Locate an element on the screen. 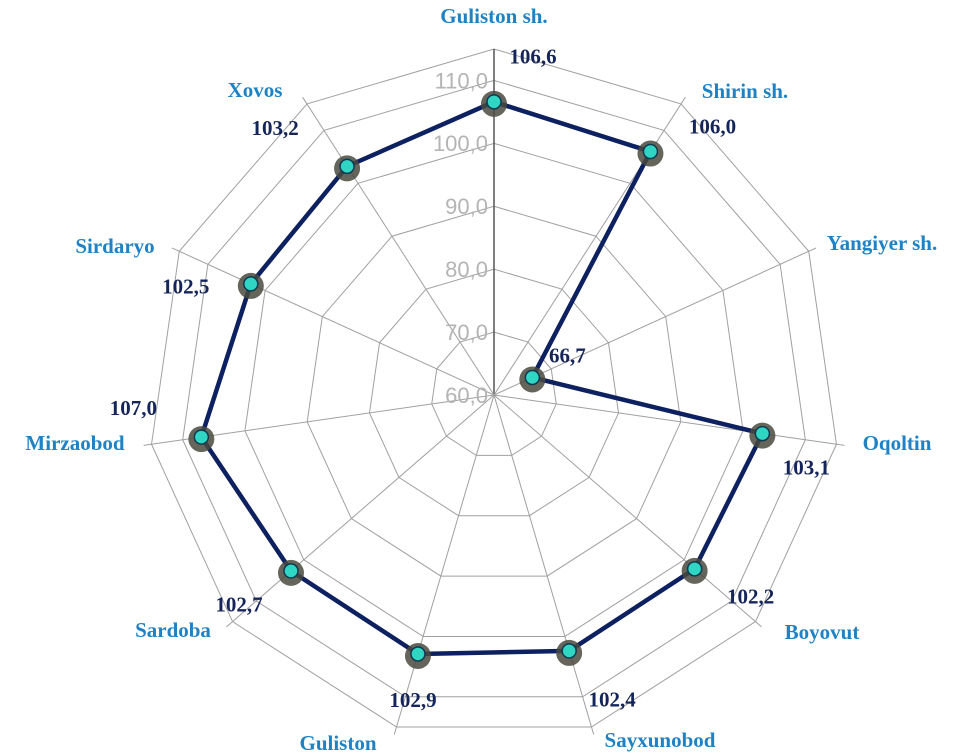 This screenshot has height=755, width=968. value-label: 102,2 is located at coordinates (750, 597).